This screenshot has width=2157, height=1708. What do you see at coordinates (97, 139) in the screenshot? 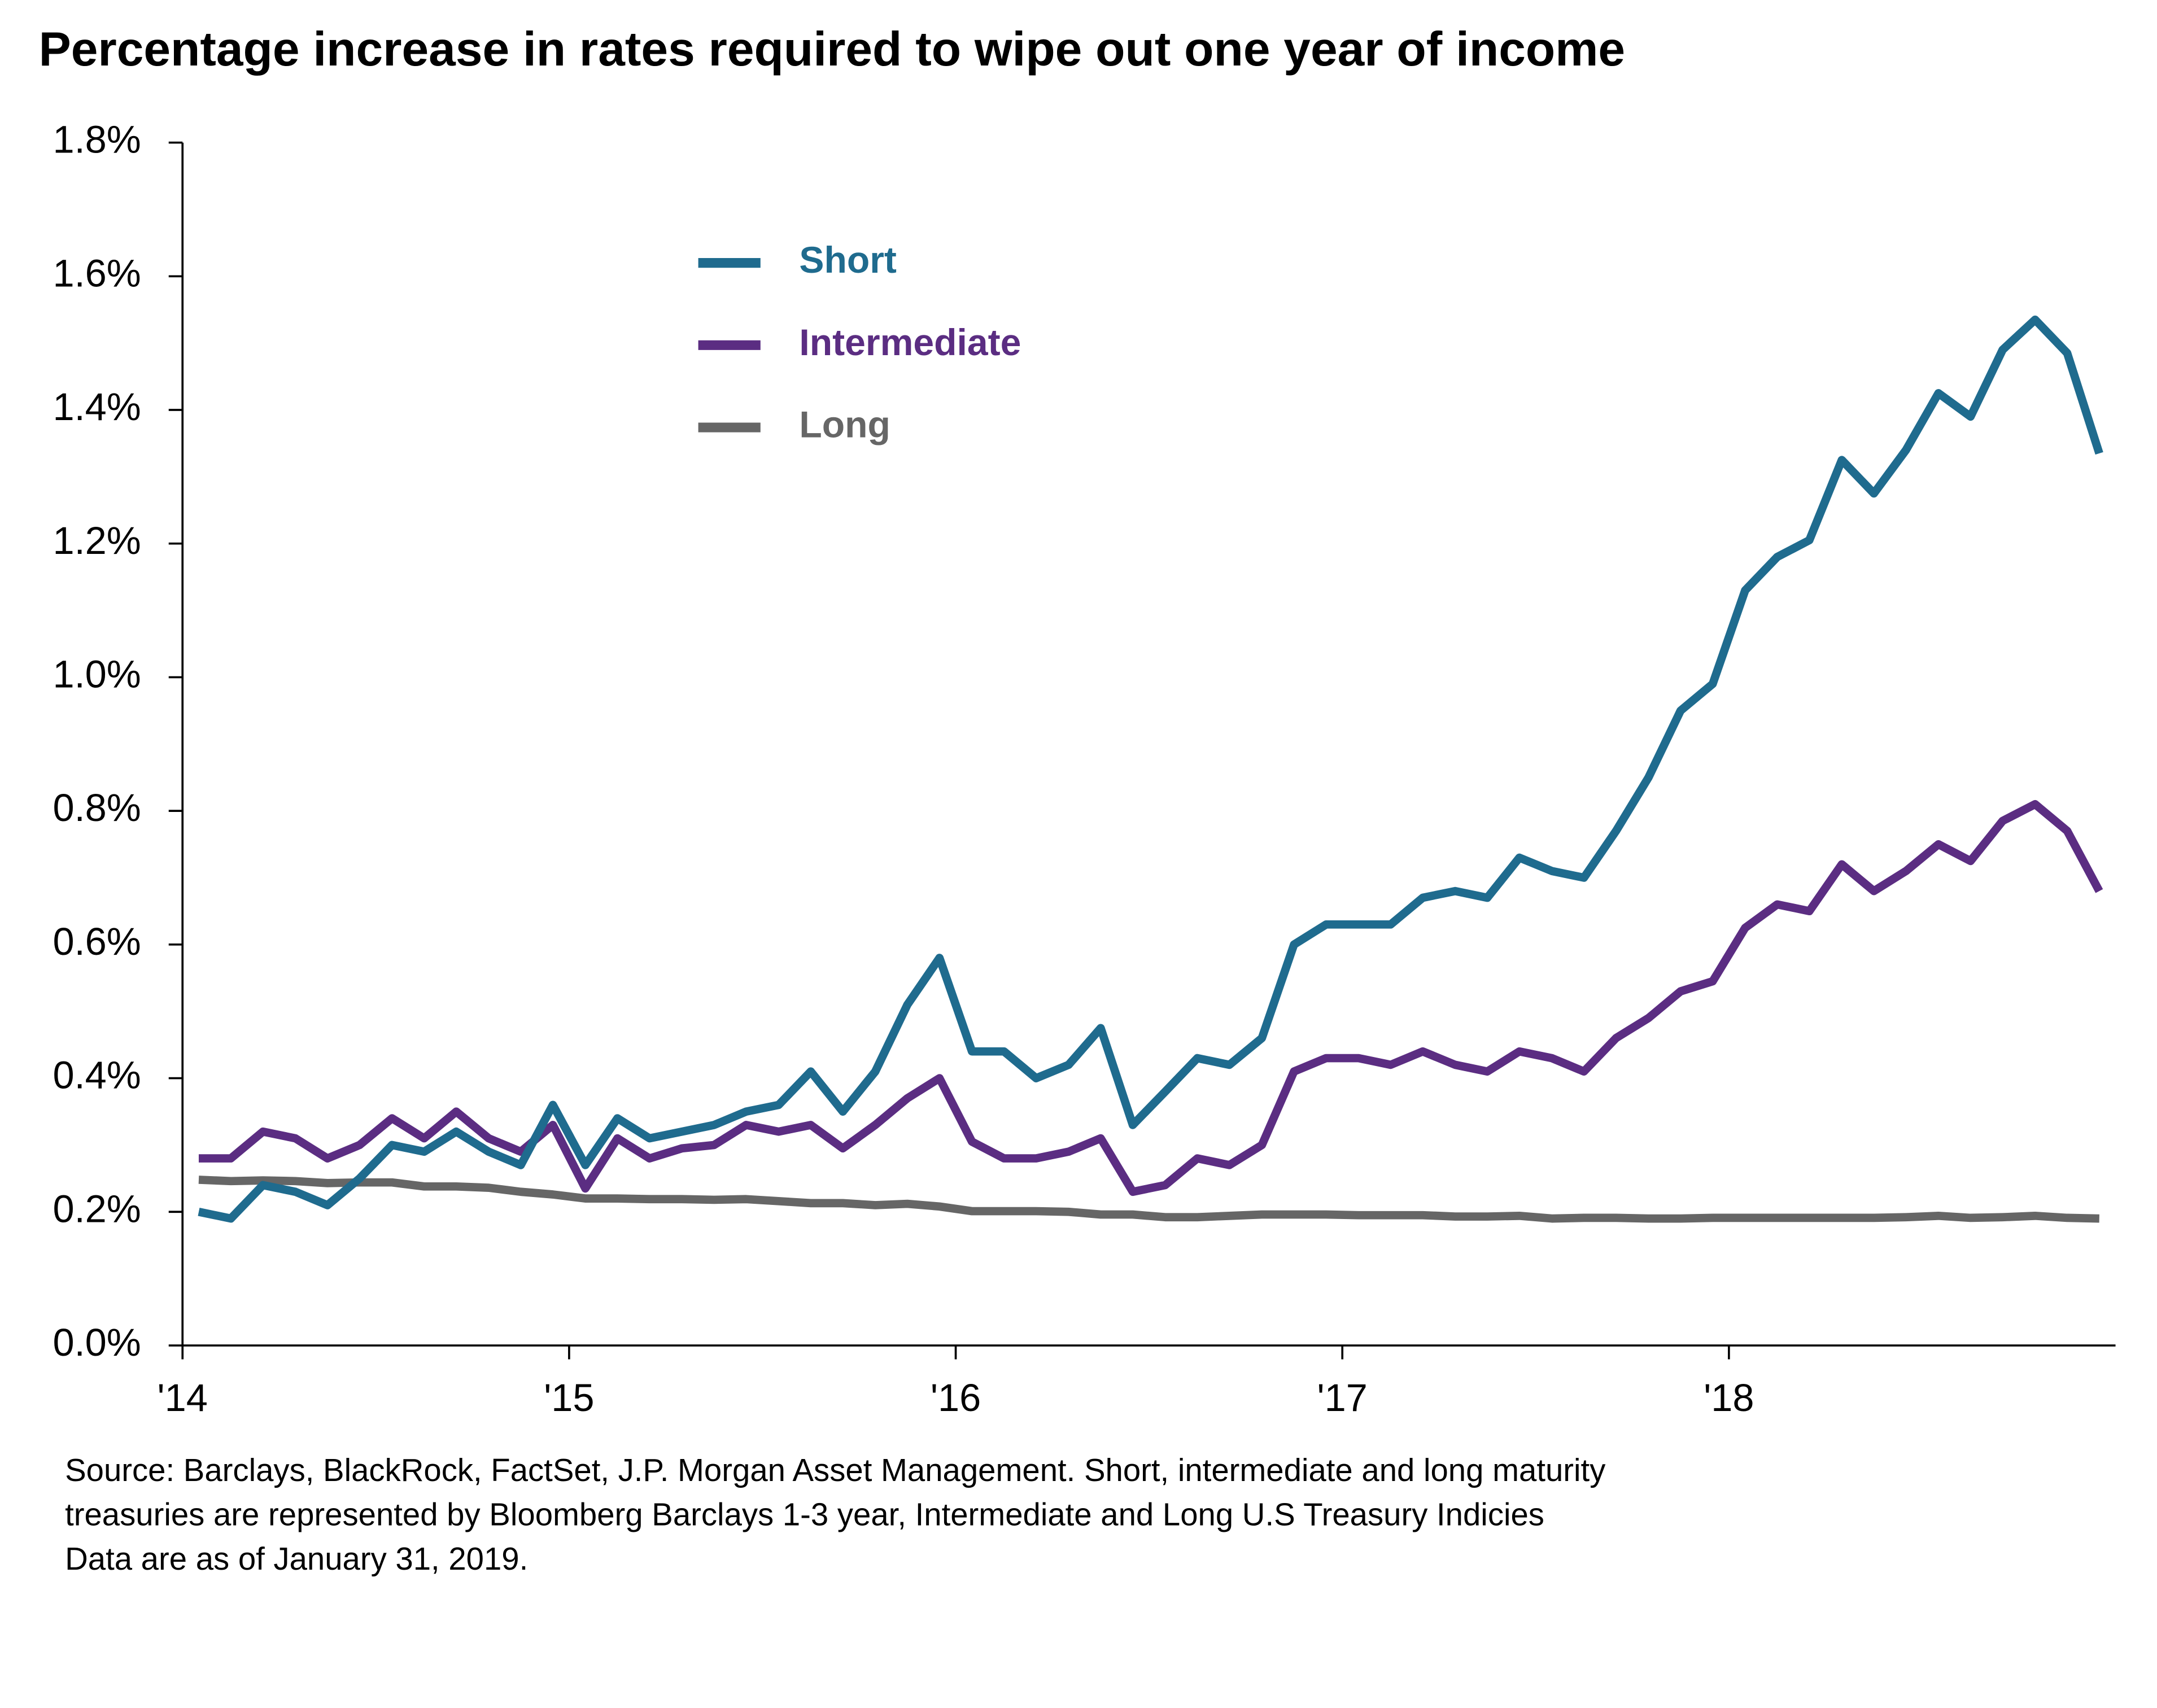
I see `y-tick-label: 1.8%` at bounding box center [97, 139].